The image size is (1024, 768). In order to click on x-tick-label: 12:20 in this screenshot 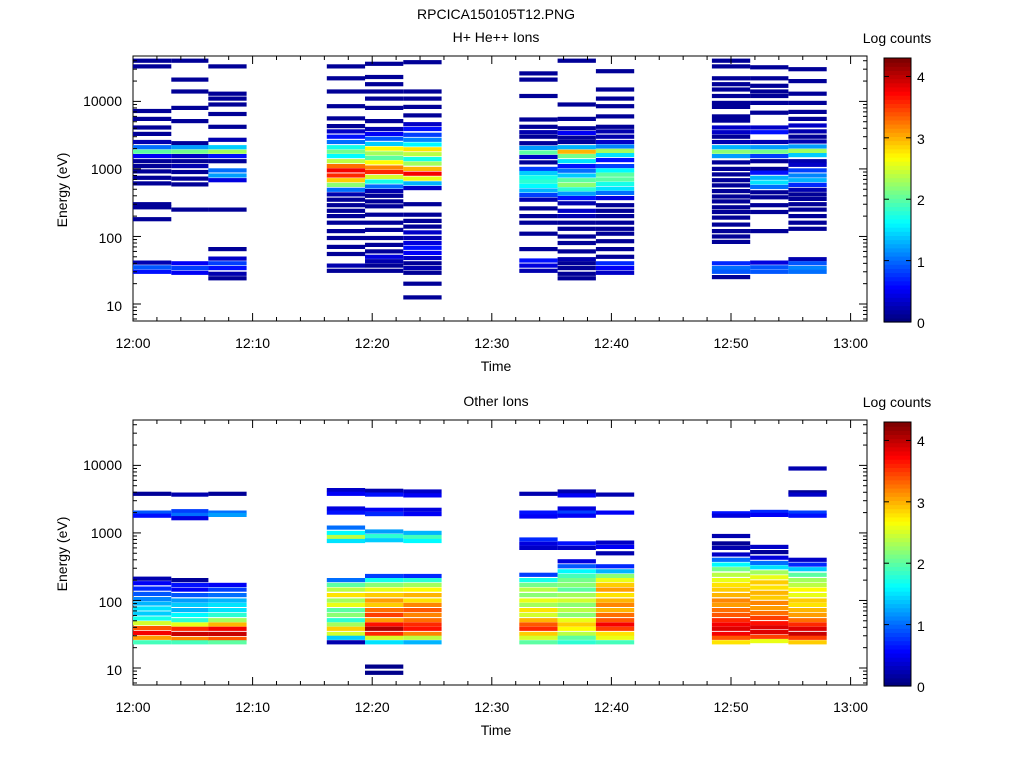, I will do `click(372, 707)`.